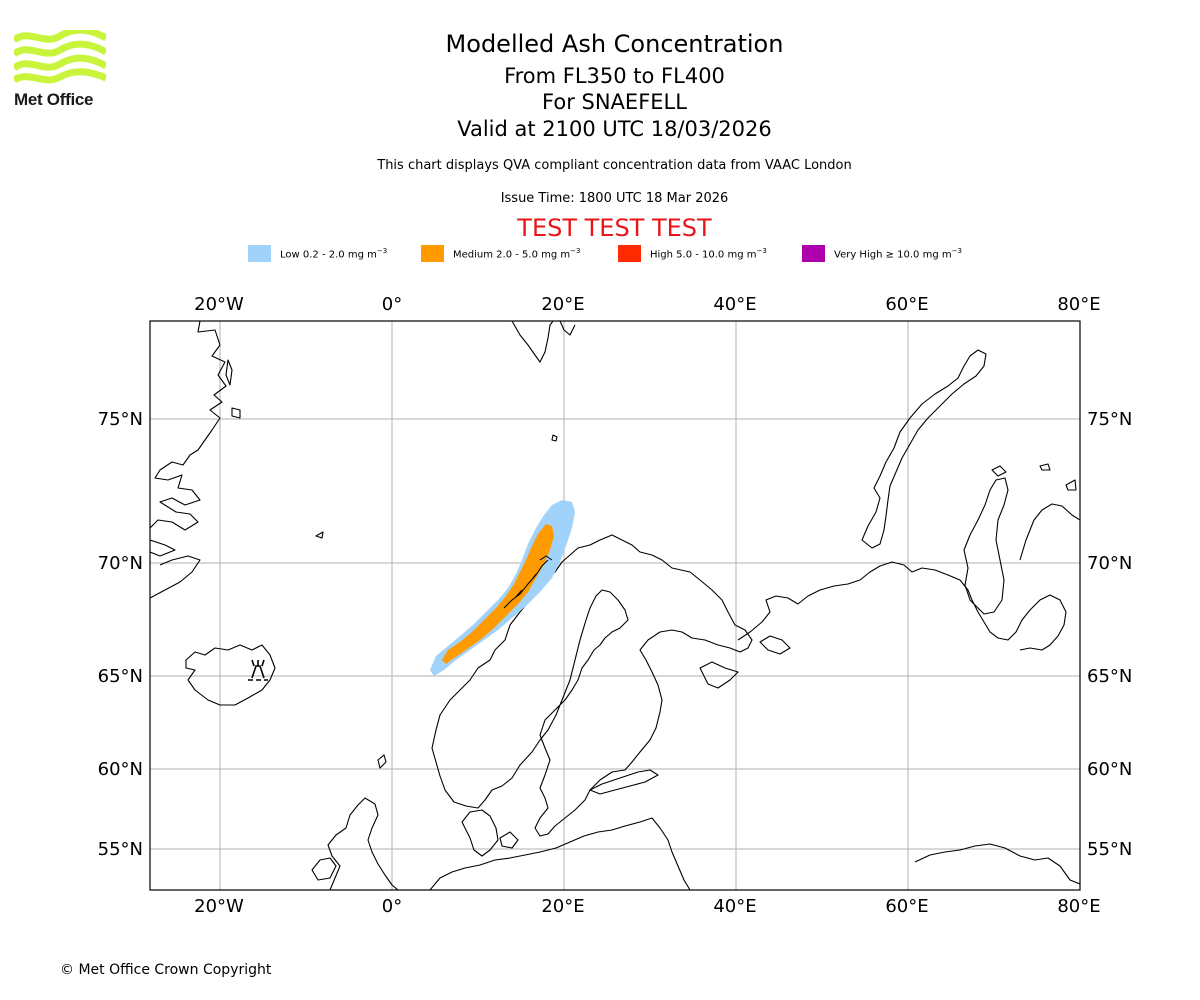  Describe the element at coordinates (498, 594) in the screenshot. I see `ash-zone-medium` at that location.